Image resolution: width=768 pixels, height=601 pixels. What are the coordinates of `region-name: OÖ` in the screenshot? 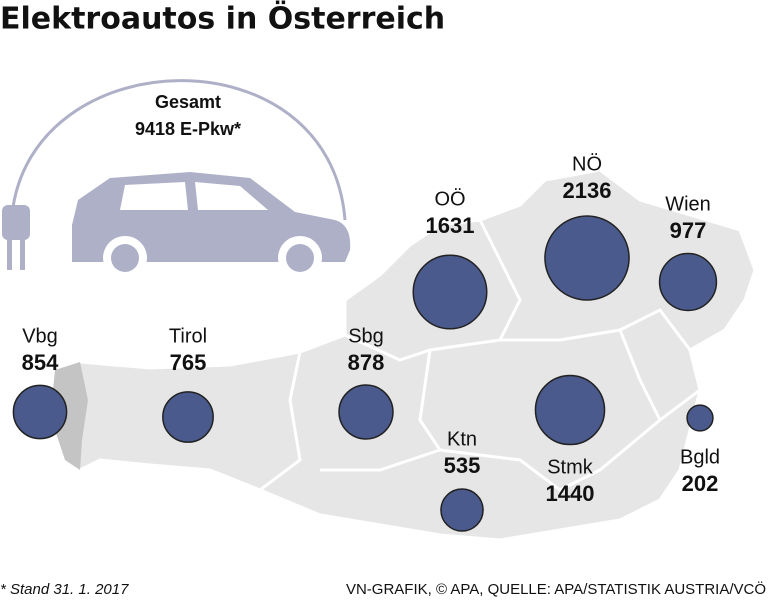 It's located at (449, 199).